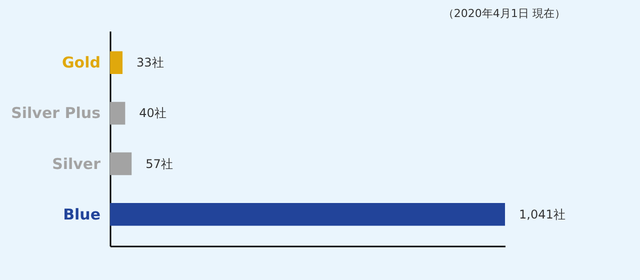  I want to click on y-tick-label: Silver Plus, so click(56, 113).